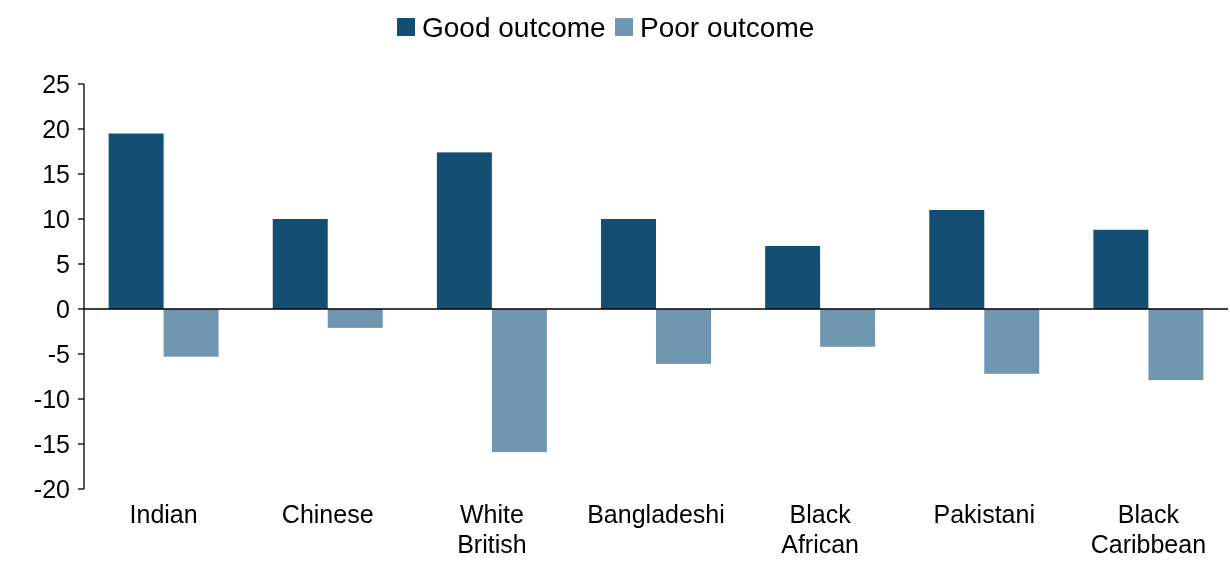 This screenshot has height=570, width=1230. Describe the element at coordinates (492, 529) in the screenshot. I see `x-tick-label: White British` at that location.